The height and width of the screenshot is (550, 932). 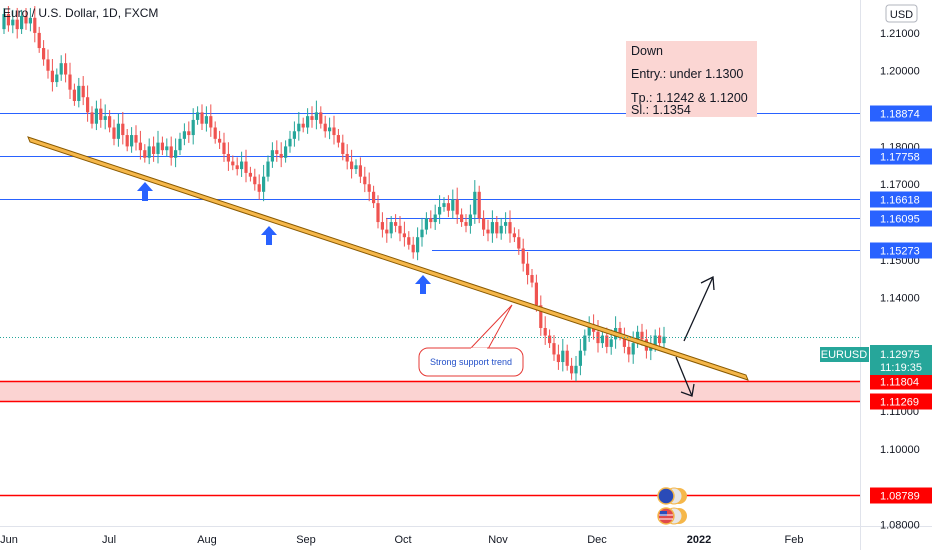 I want to click on time-axis: Jun Jul Aug Sep Oct Nov Dec 2022 Feb, so click(x=401, y=540).